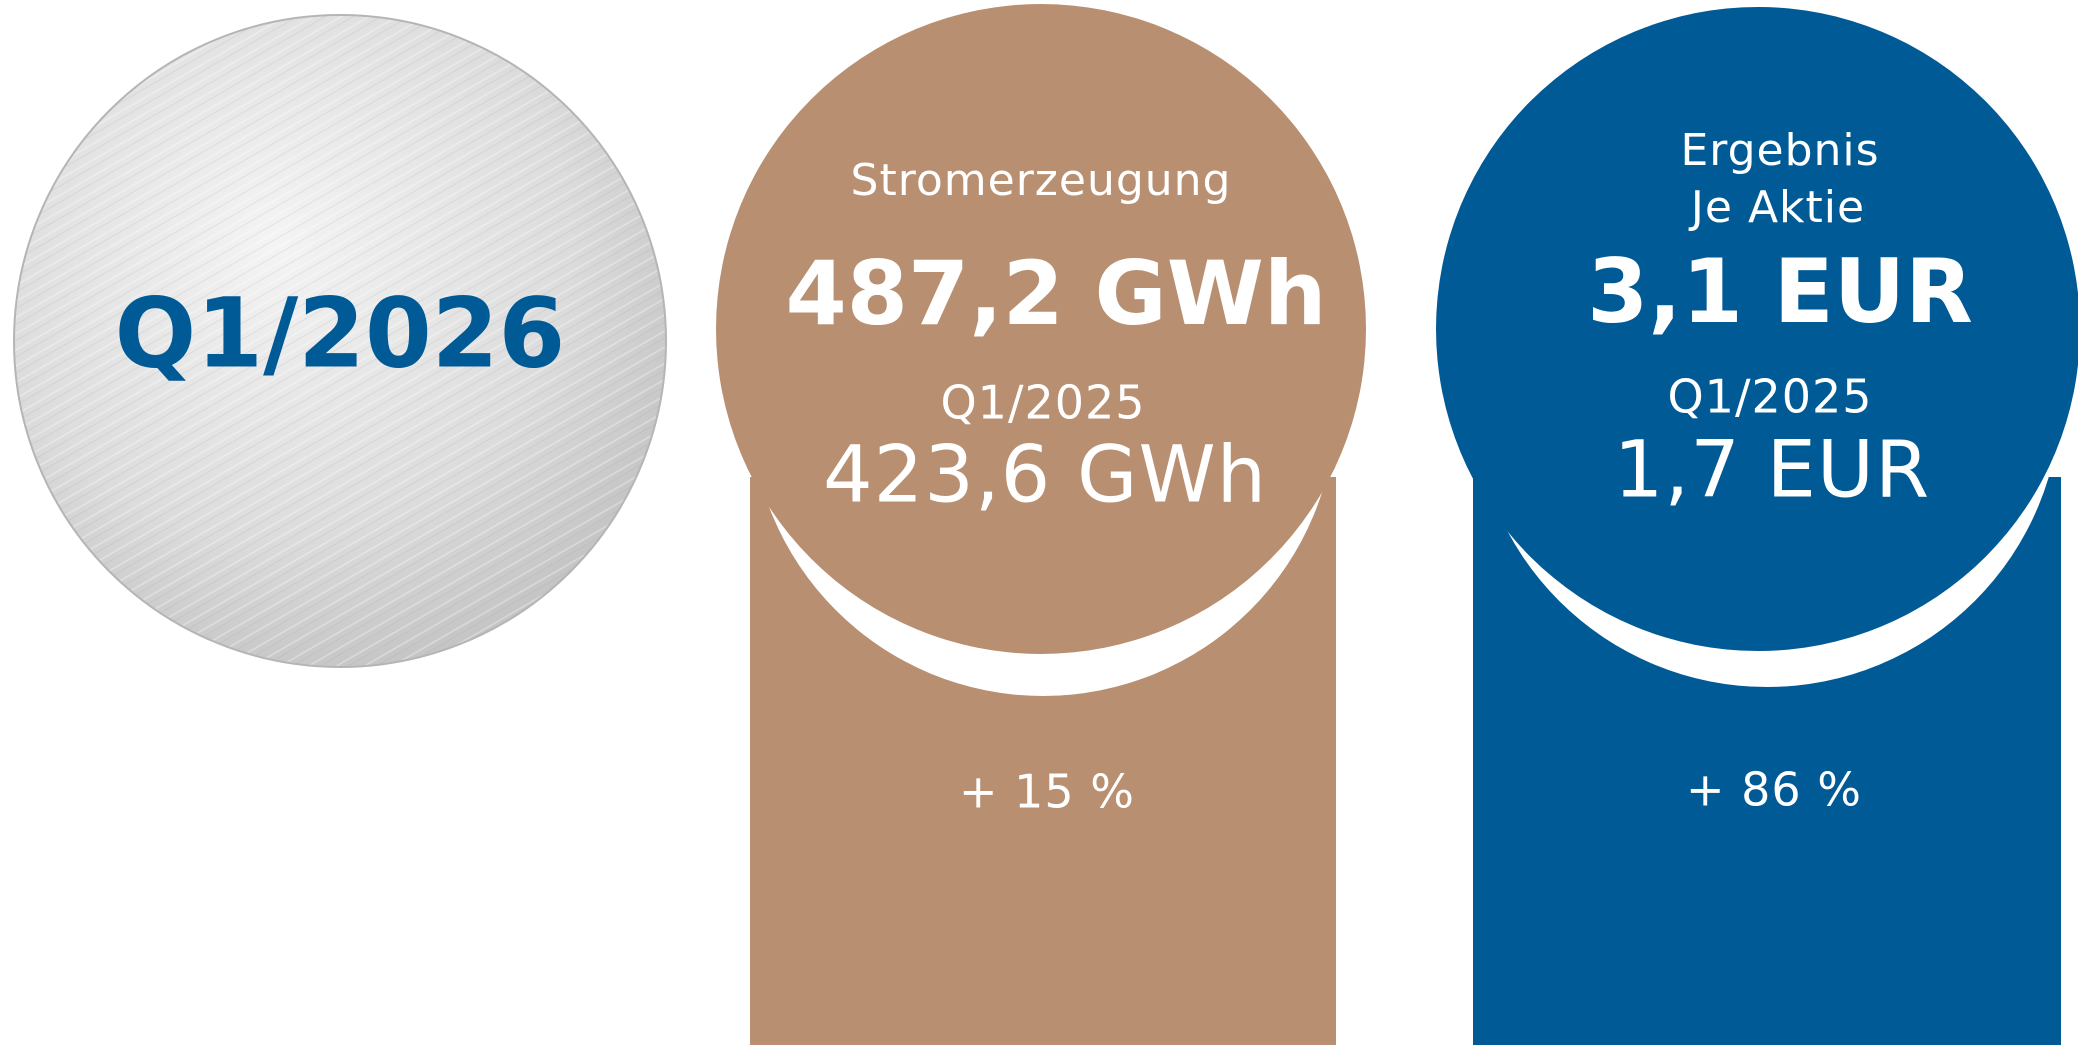  Describe the element at coordinates (1041, 180) in the screenshot. I see `card-title: Stromerzeugung` at that location.